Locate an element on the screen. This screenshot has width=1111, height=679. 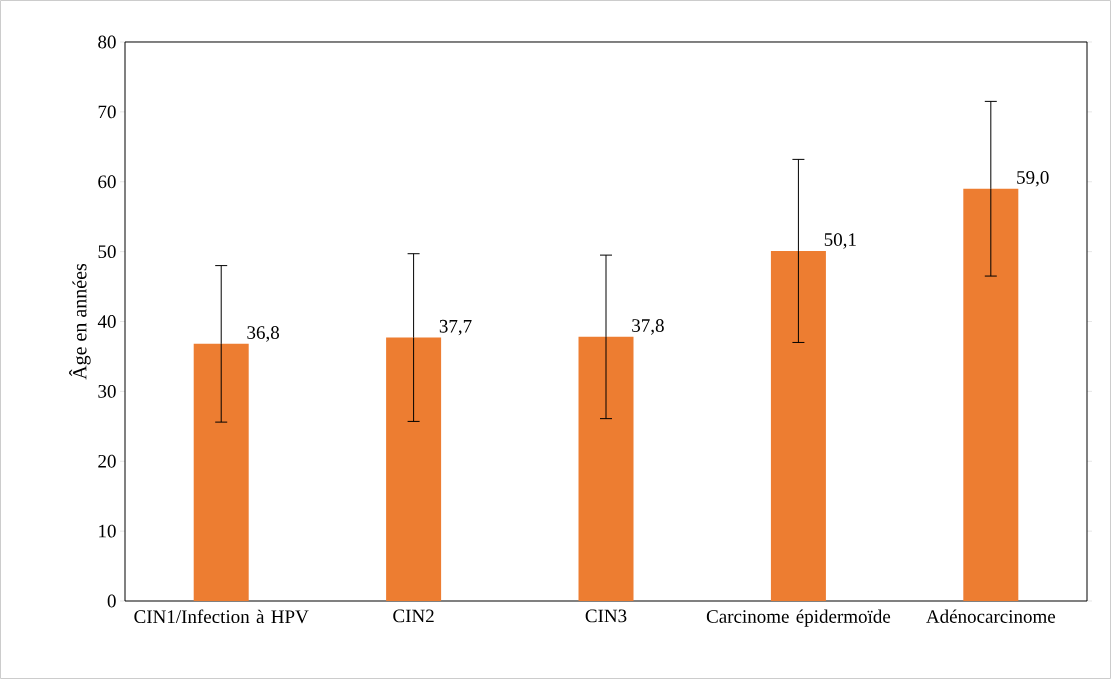
x-tick-label: Carcinome épidermoïde is located at coordinates (798, 618).